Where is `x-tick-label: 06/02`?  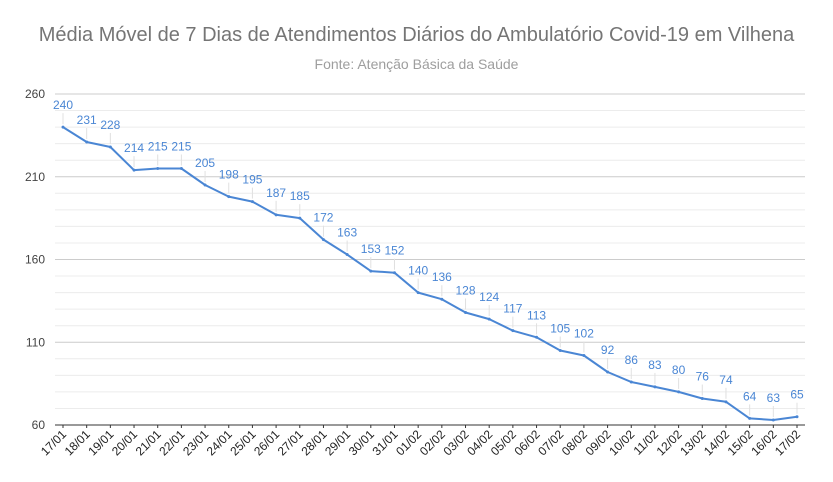
x-tick-label: 06/02 is located at coordinates (527, 442).